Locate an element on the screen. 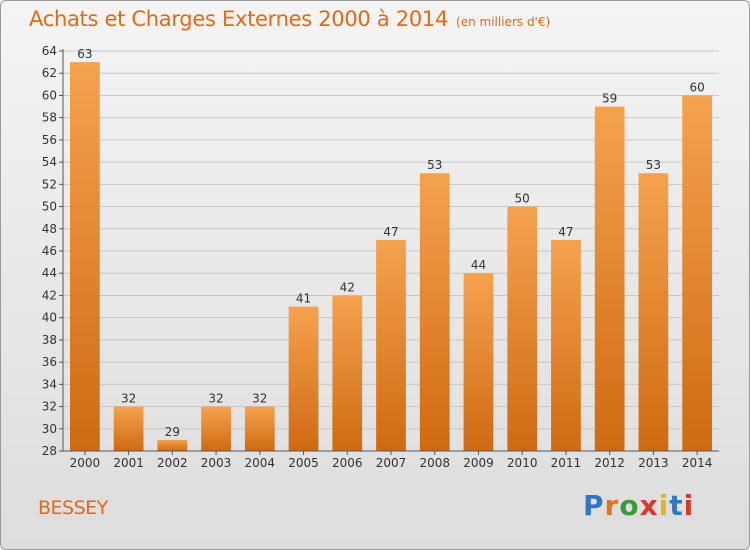  x-tick-label: 2012 is located at coordinates (609, 463).